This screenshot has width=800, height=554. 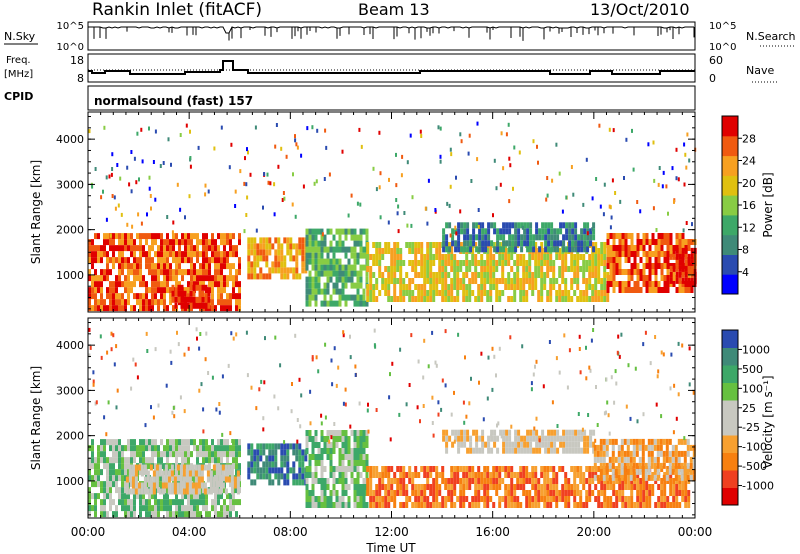 What do you see at coordinates (391, 98) in the screenshot?
I see `cpid-panel-frame` at bounding box center [391, 98].